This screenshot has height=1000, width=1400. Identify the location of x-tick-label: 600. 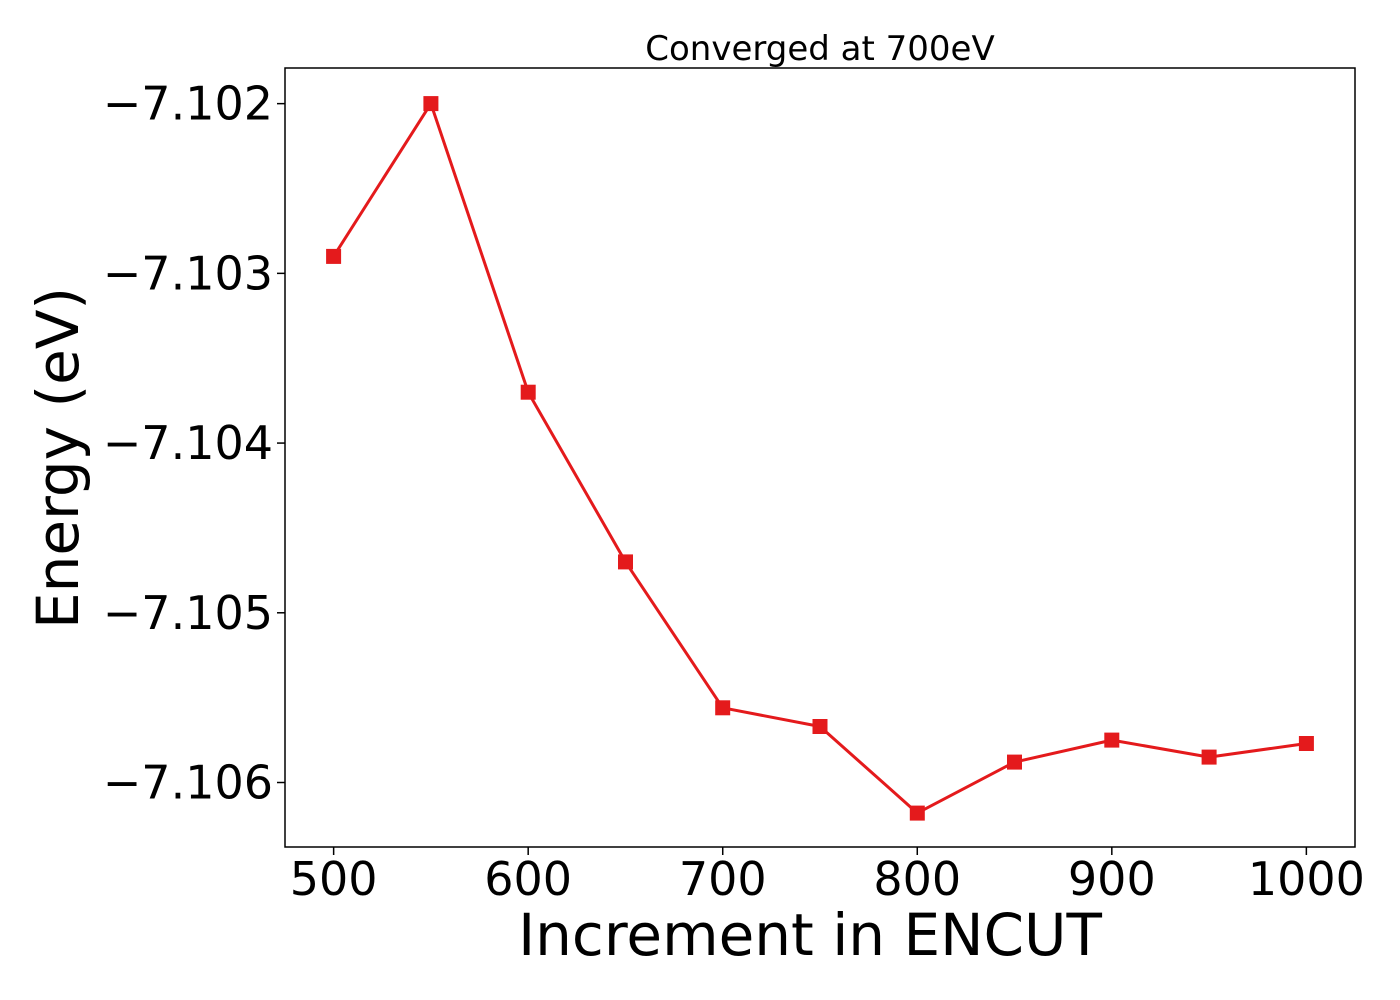
(528, 879).